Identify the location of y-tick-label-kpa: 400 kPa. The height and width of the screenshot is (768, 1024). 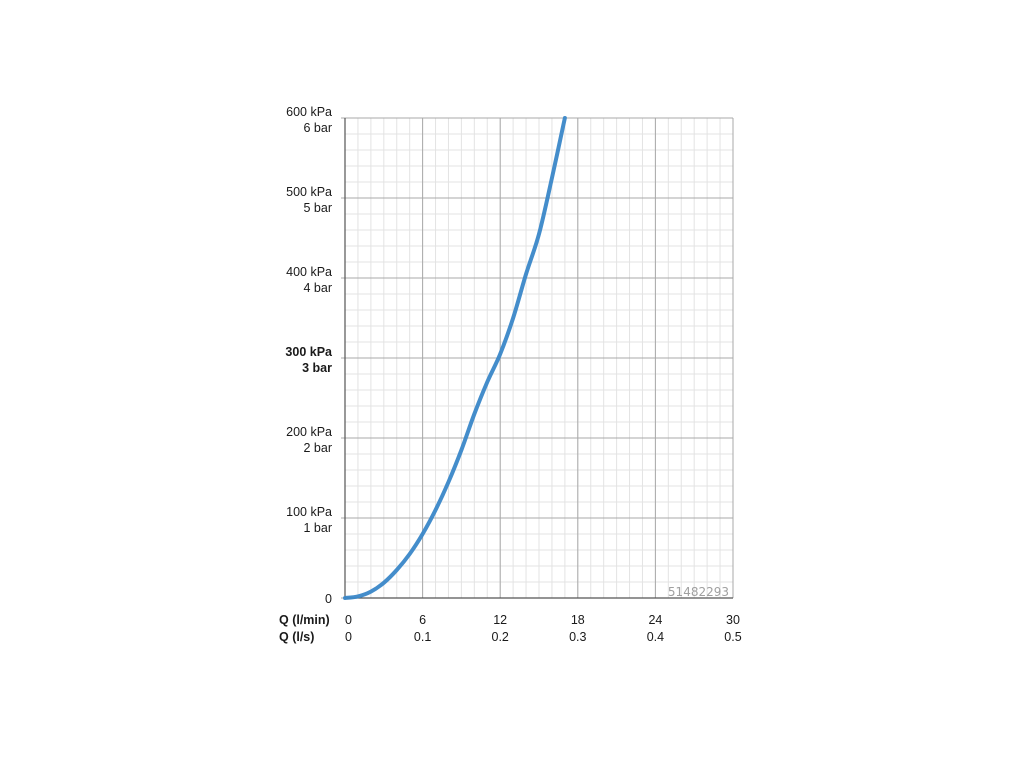
(309, 272).